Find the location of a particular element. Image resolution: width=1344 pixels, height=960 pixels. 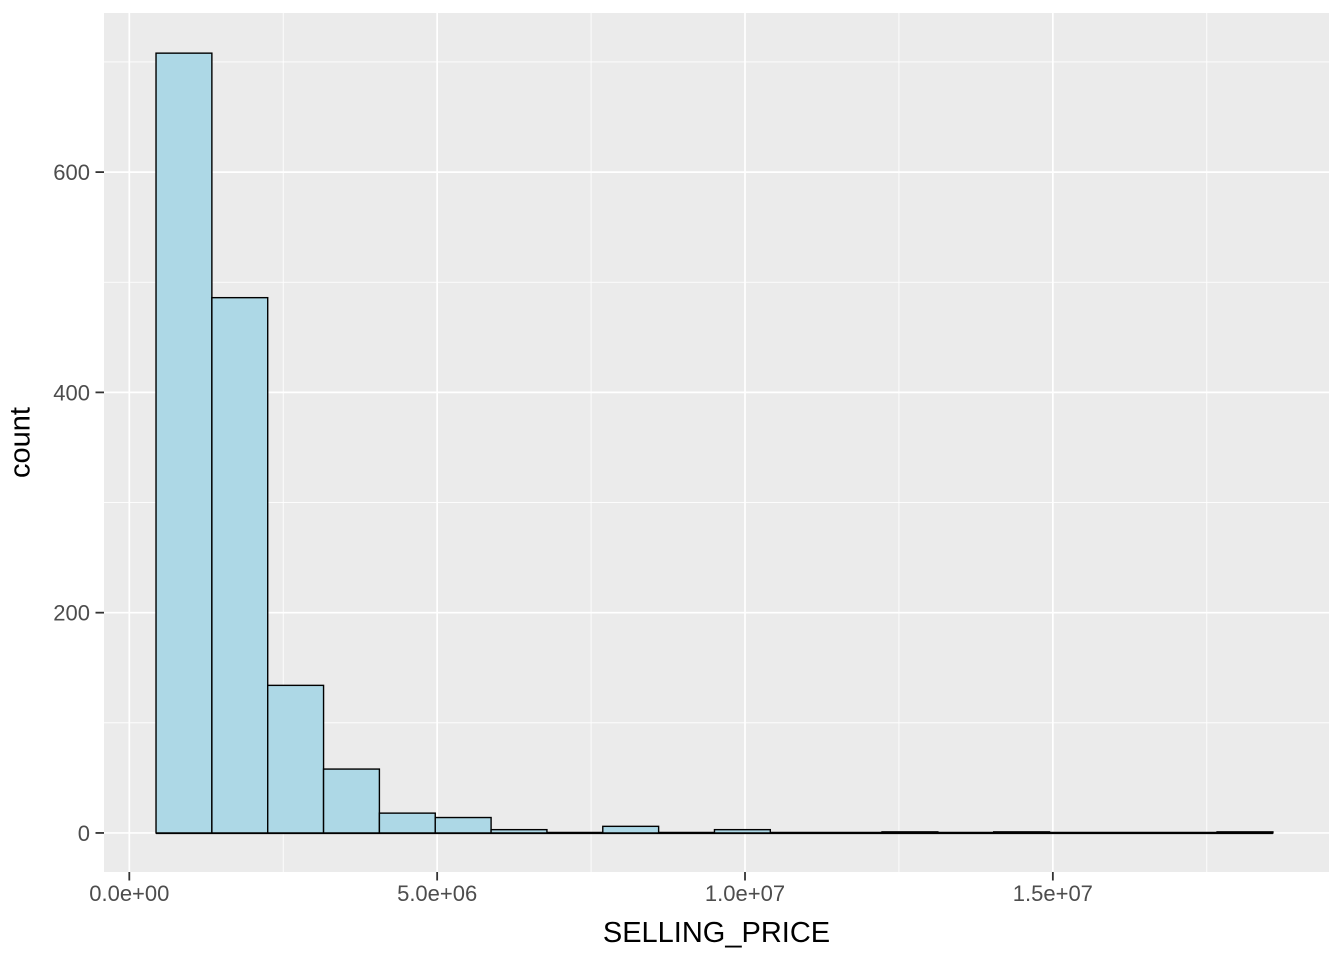

y-tick-label: 600 is located at coordinates (71, 172).